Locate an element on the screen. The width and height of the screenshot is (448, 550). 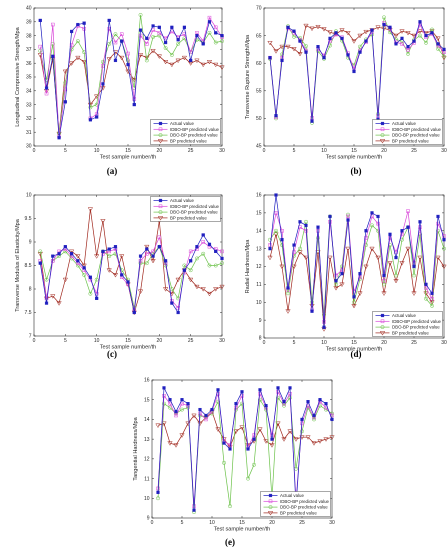
y-tick-label: 36 is located at coordinates (29, 64).